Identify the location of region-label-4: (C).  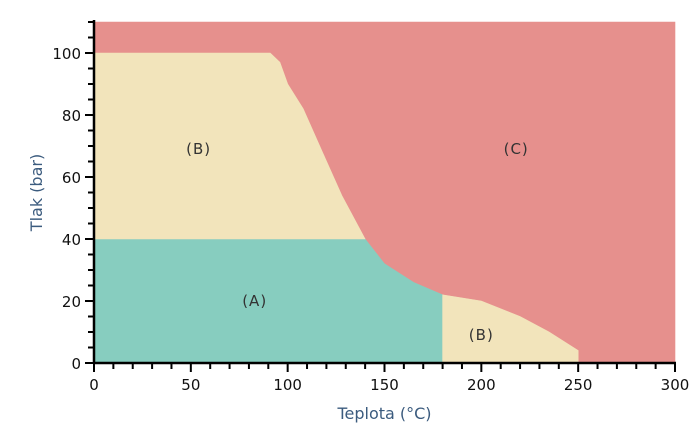
(516, 149).